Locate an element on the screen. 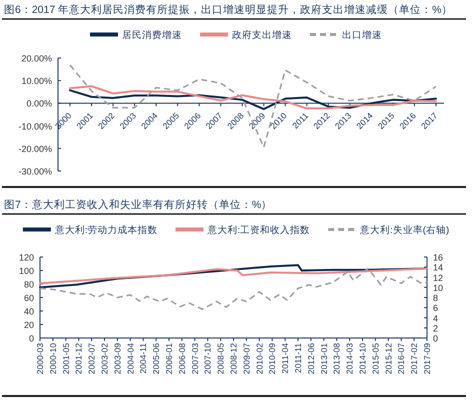  y2-tick-label: 0 is located at coordinates (435, 339).